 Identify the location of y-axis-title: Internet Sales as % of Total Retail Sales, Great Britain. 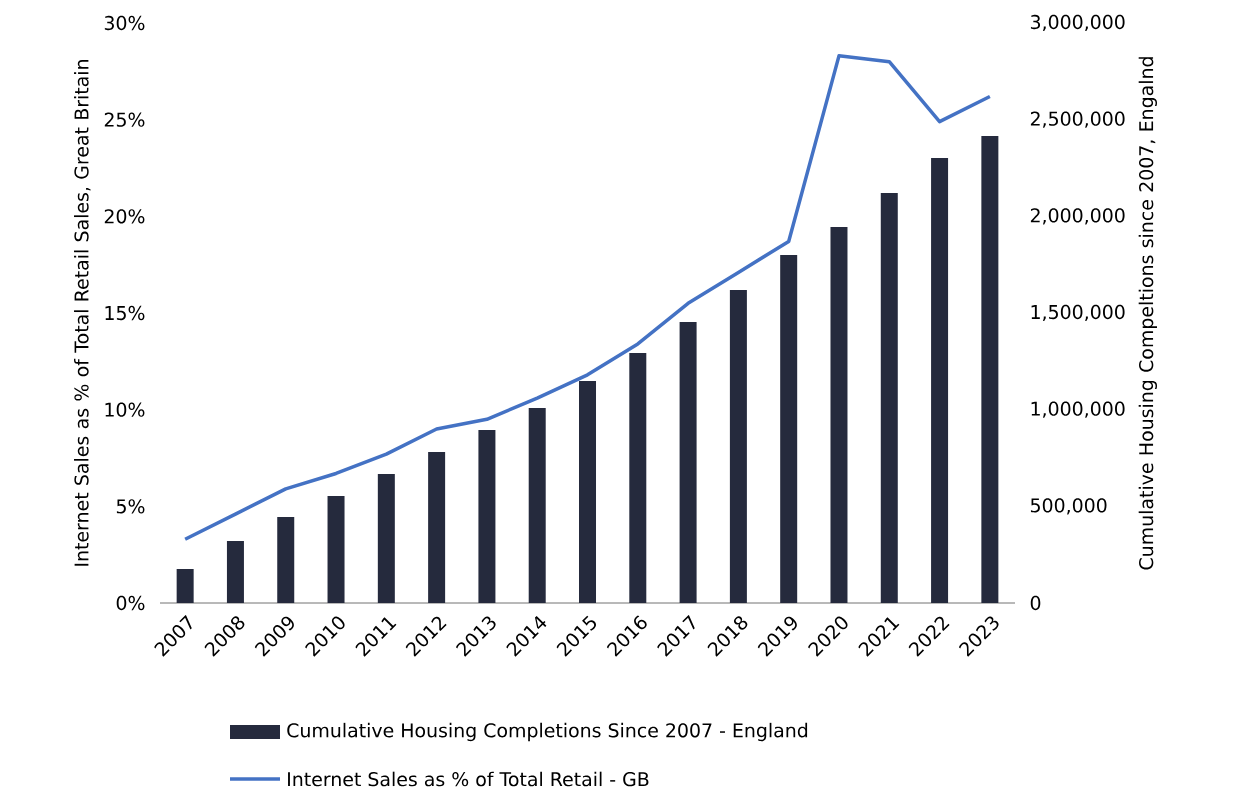
(82, 313).